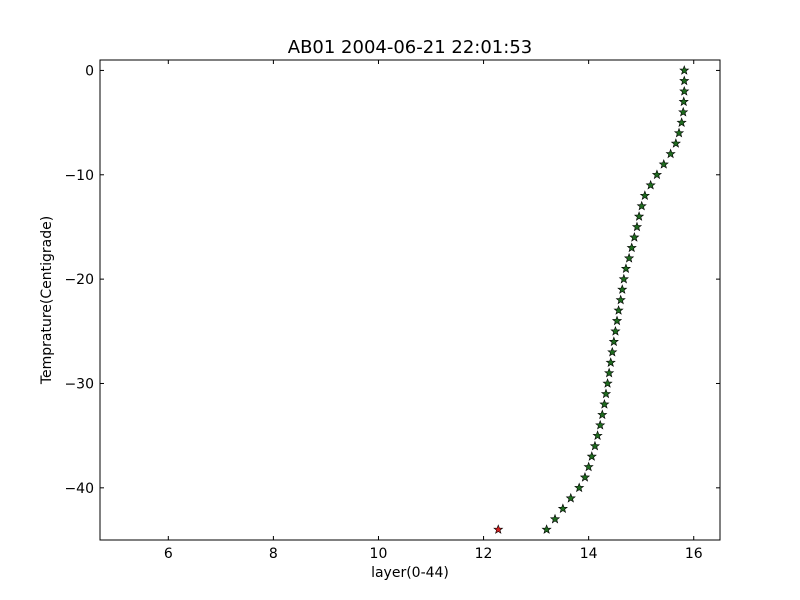  I want to click on x-axis-label: layer(0-44), so click(410, 573).